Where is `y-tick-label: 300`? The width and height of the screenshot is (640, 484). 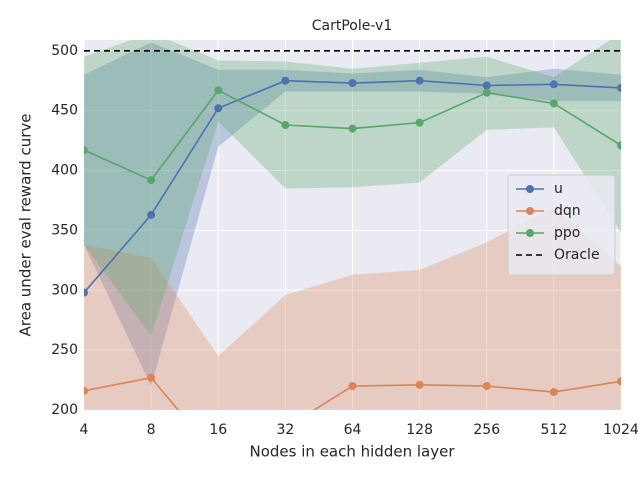 y-tick-label: 300 is located at coordinates (64, 290).